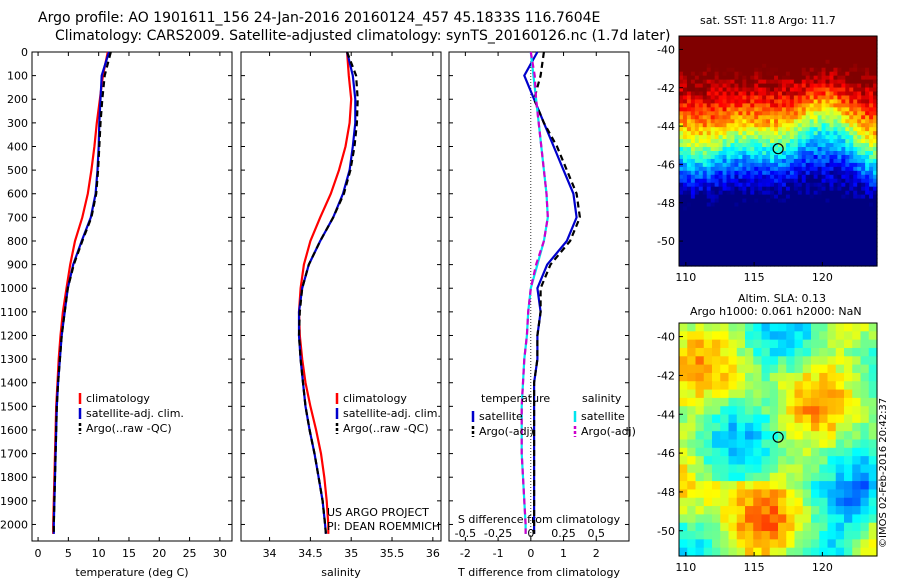 The height and width of the screenshot is (580, 900). Describe the element at coordinates (596, 553) in the screenshot. I see `x-tick-label: 2` at that location.